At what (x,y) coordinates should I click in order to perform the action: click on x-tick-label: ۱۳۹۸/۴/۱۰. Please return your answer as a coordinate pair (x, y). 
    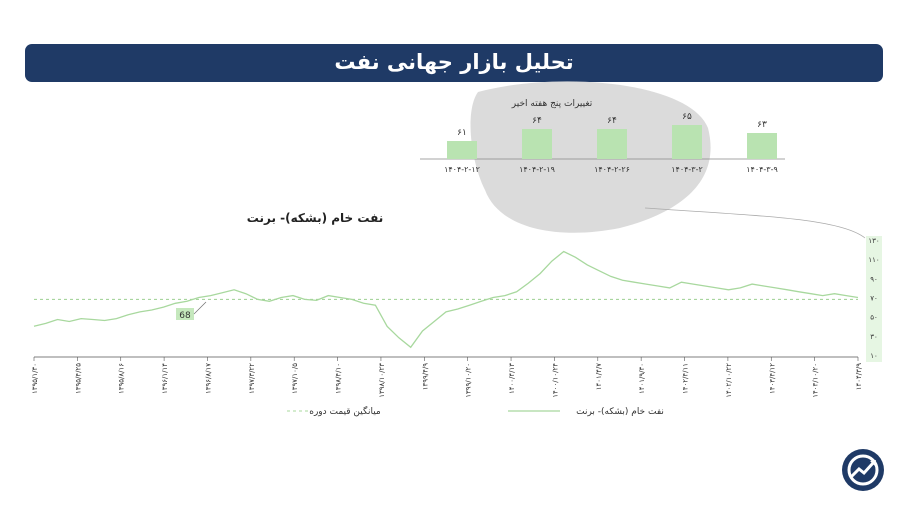
    Looking at the image, I should click on (339, 378).